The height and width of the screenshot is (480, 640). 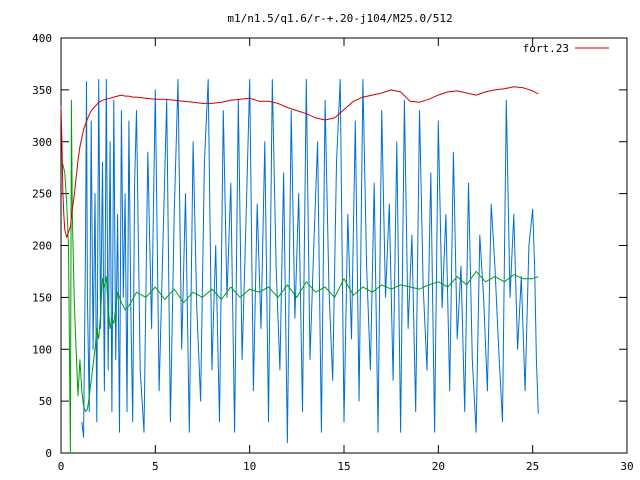 I want to click on y-tick-label: 0, so click(x=48, y=453).